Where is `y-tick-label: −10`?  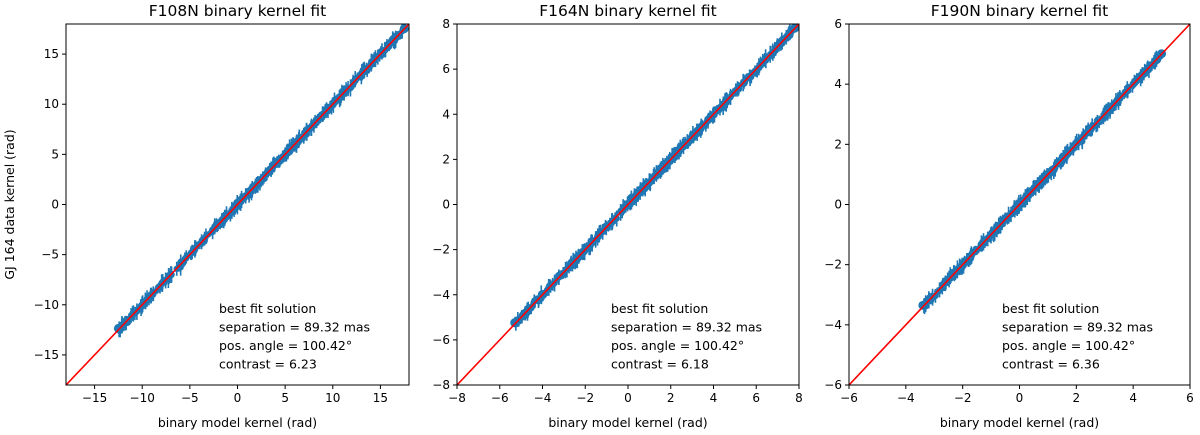 y-tick-label: −10 is located at coordinates (46, 305).